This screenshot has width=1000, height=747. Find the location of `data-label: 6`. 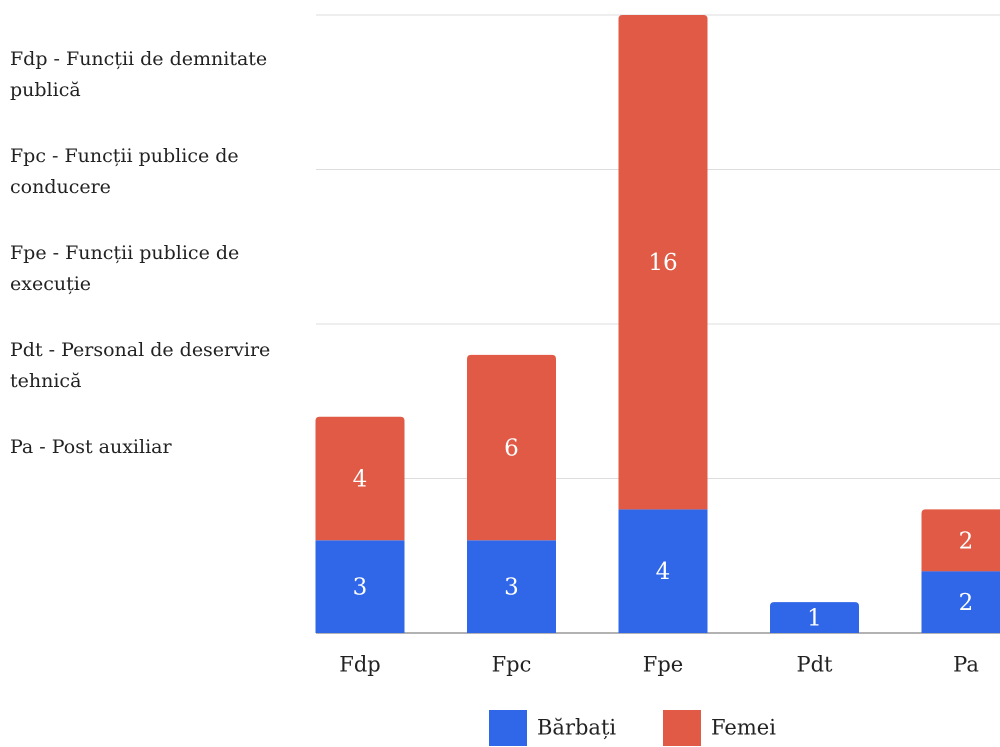

data-label: 6 is located at coordinates (511, 449).